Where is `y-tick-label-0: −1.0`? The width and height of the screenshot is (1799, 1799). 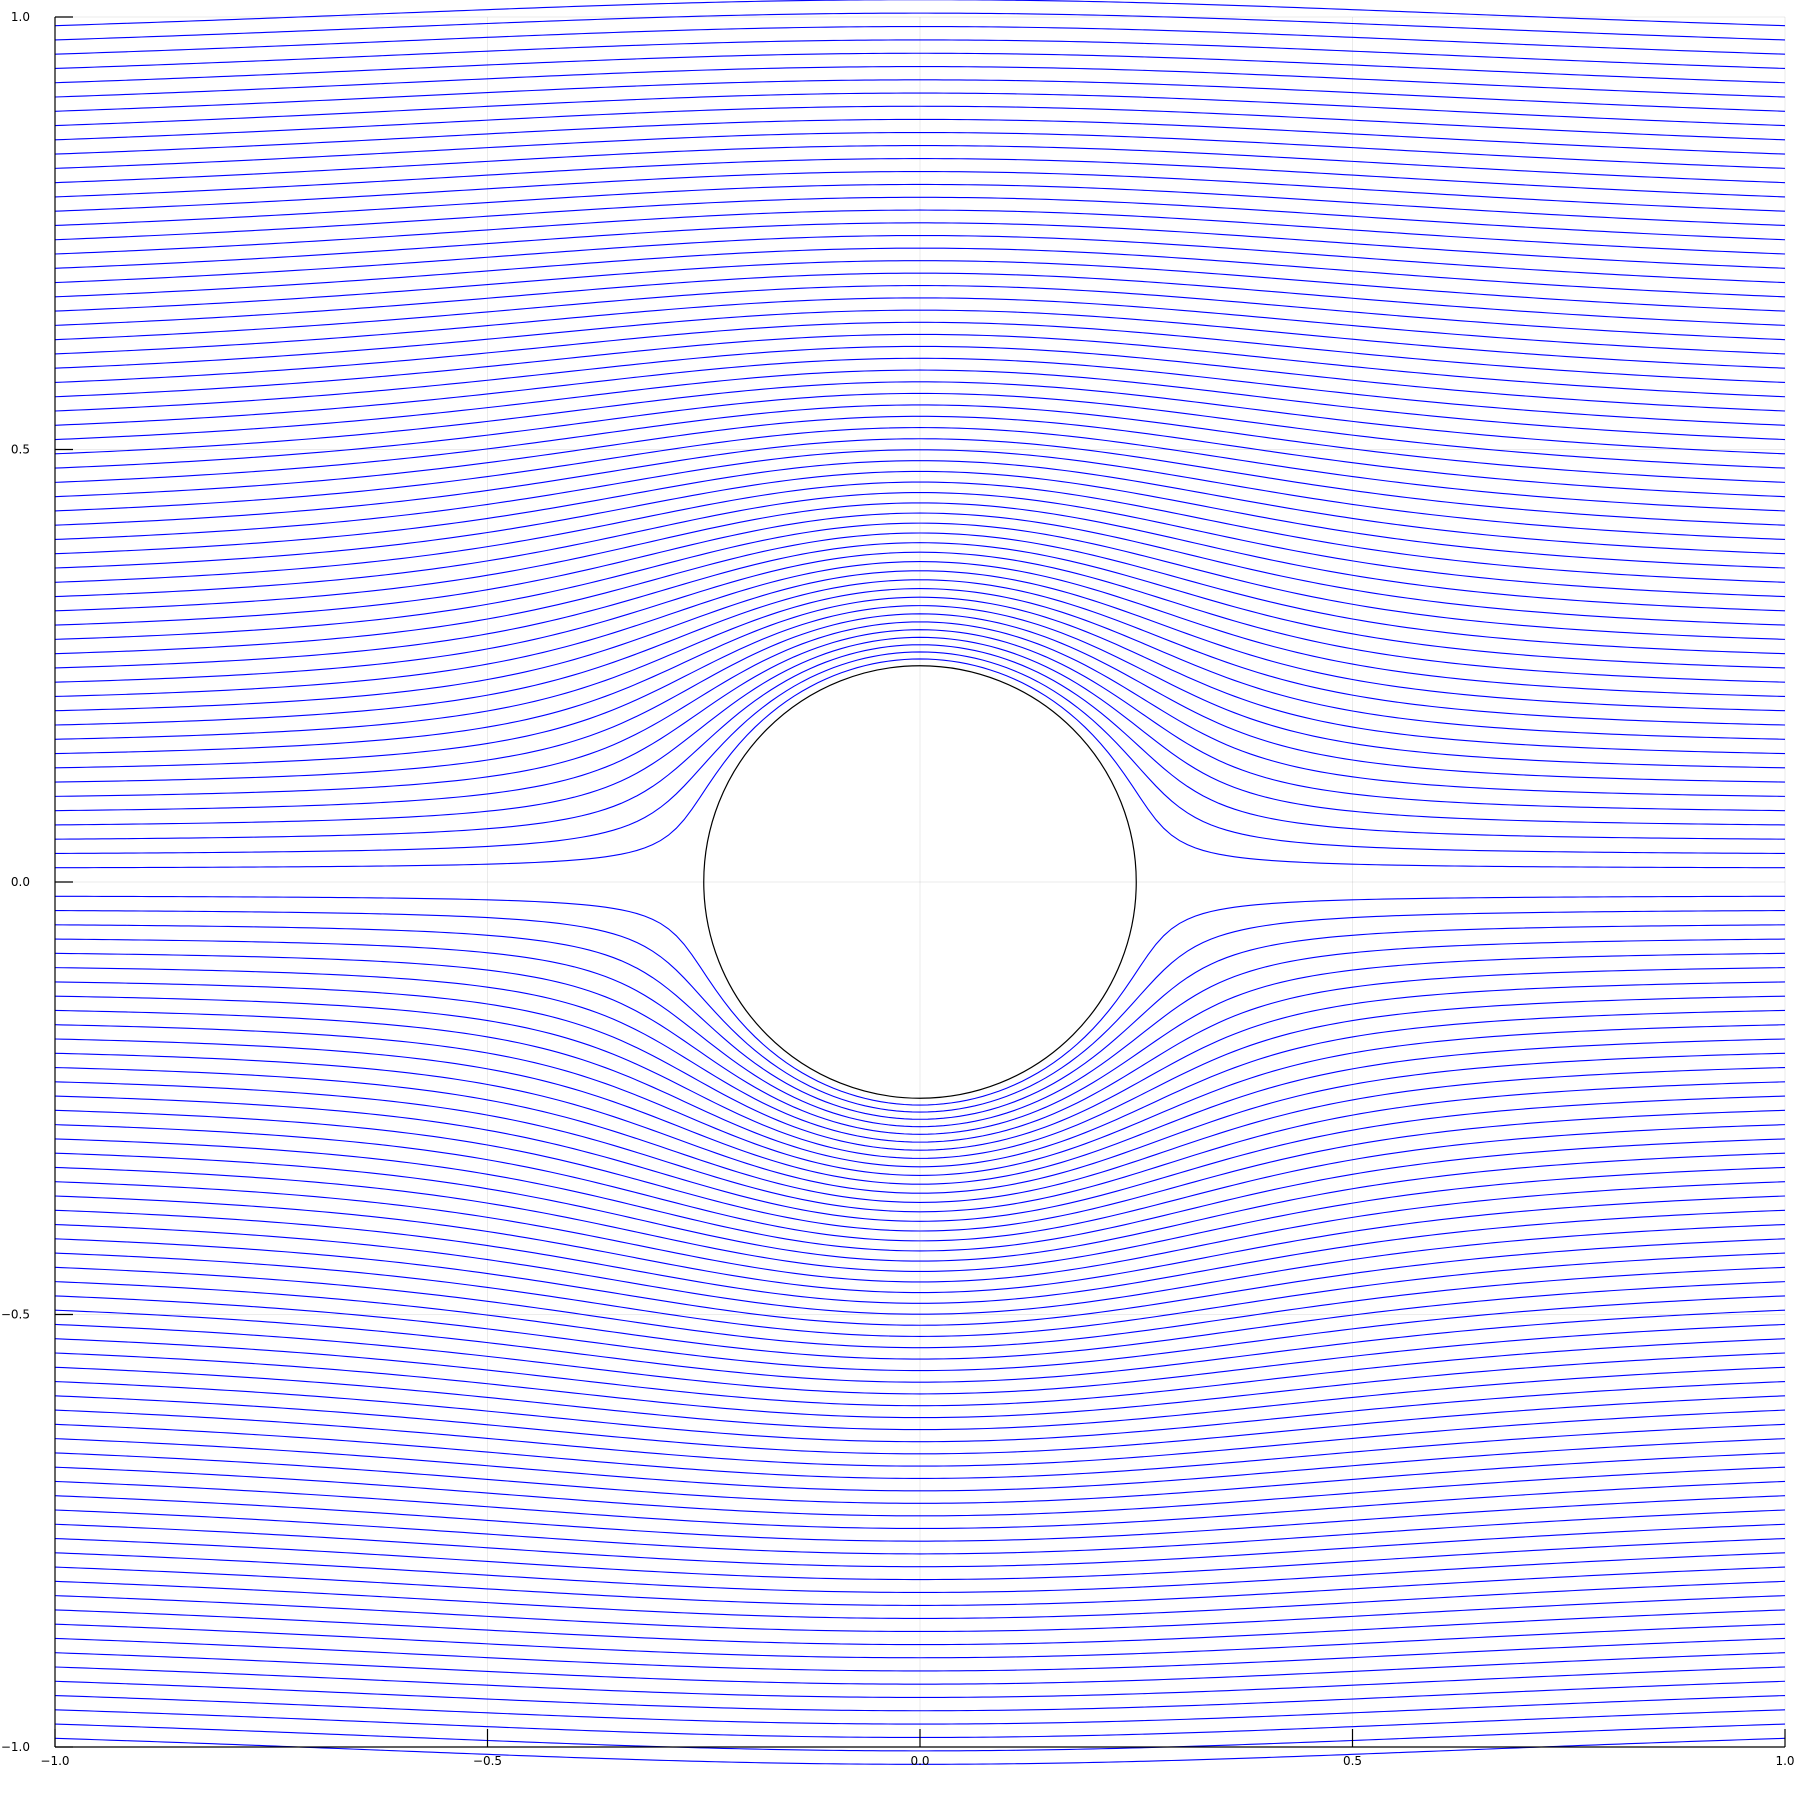
y-tick-label-0: −1.0 is located at coordinates (15, 1747).